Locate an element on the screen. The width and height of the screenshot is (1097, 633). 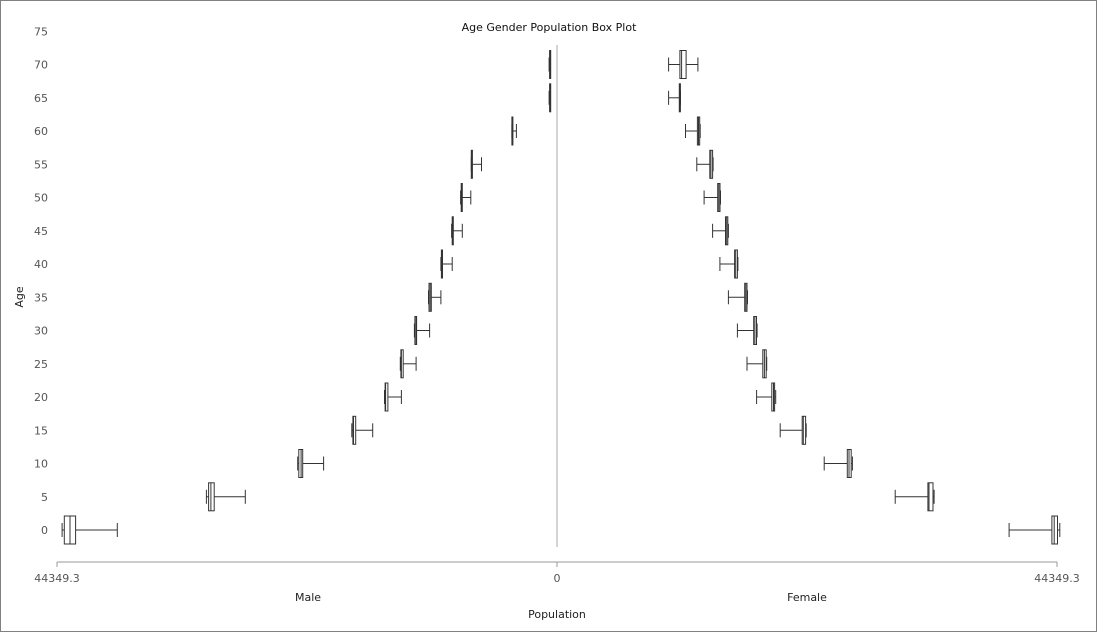
y-tick-label: 70 is located at coordinates (41, 65).